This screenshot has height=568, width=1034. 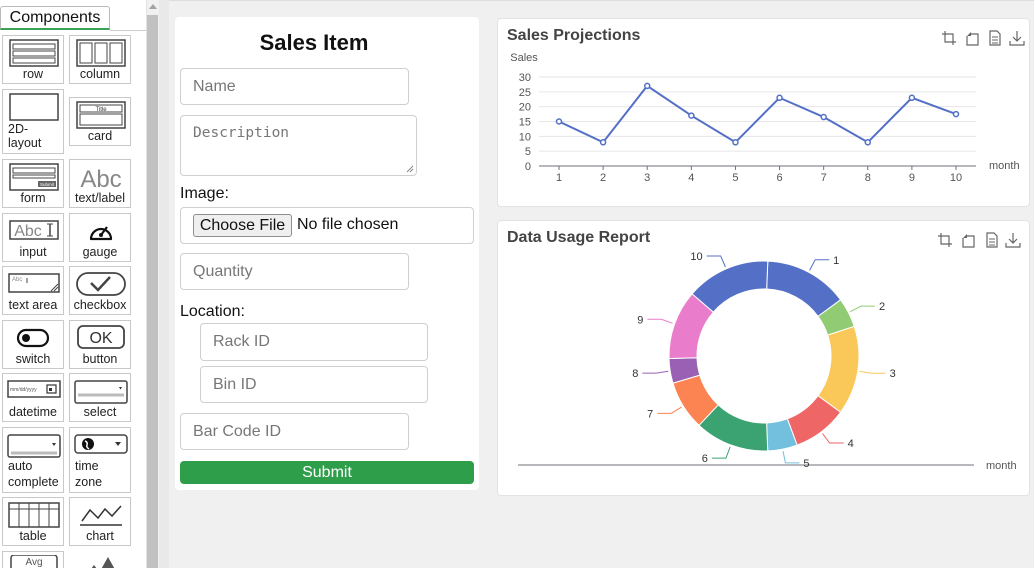 I want to click on rack-id-input: Rack ID, so click(x=314, y=342).